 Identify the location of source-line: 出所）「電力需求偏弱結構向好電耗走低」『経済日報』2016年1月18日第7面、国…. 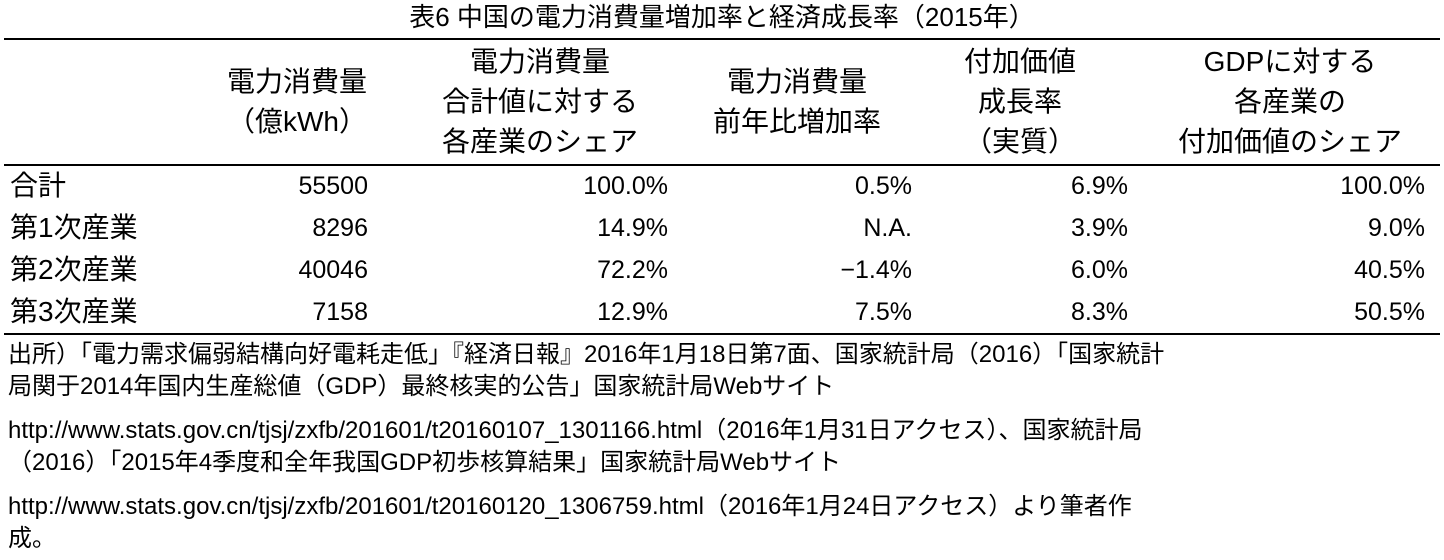
(586, 354).